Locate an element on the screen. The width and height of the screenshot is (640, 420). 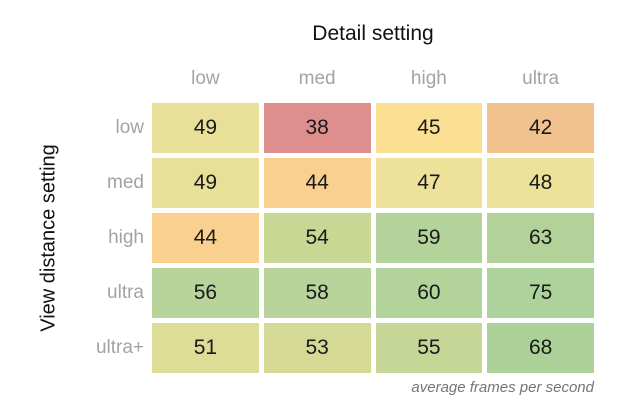
row-label: low is located at coordinates (129, 127).